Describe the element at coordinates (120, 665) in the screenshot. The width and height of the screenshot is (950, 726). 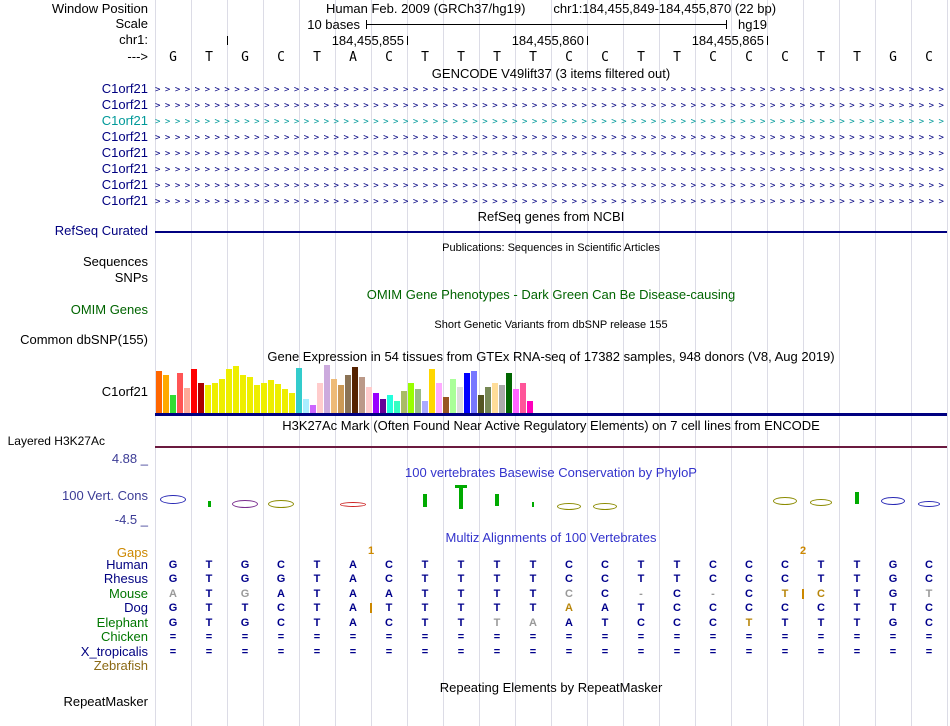
I see `multiz-species-label: Zebrafish` at that location.